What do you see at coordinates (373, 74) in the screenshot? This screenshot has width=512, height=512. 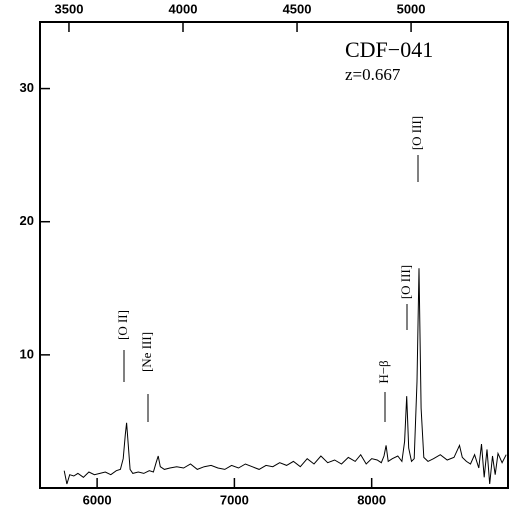 I see `redshift: z=0.667` at bounding box center [373, 74].